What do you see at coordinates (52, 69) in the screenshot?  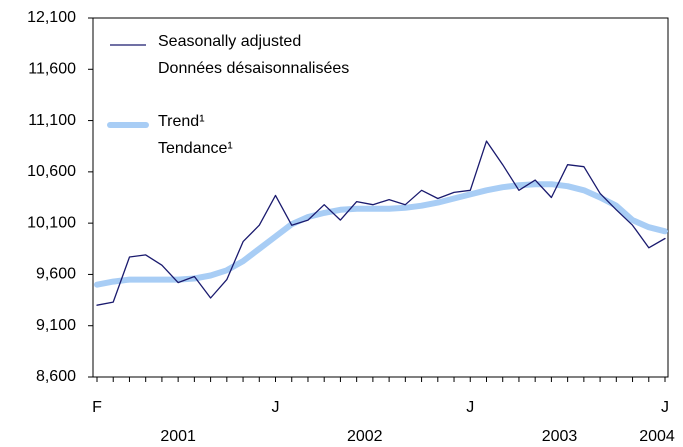 I see `y-tick-label: 11,600` at bounding box center [52, 69].